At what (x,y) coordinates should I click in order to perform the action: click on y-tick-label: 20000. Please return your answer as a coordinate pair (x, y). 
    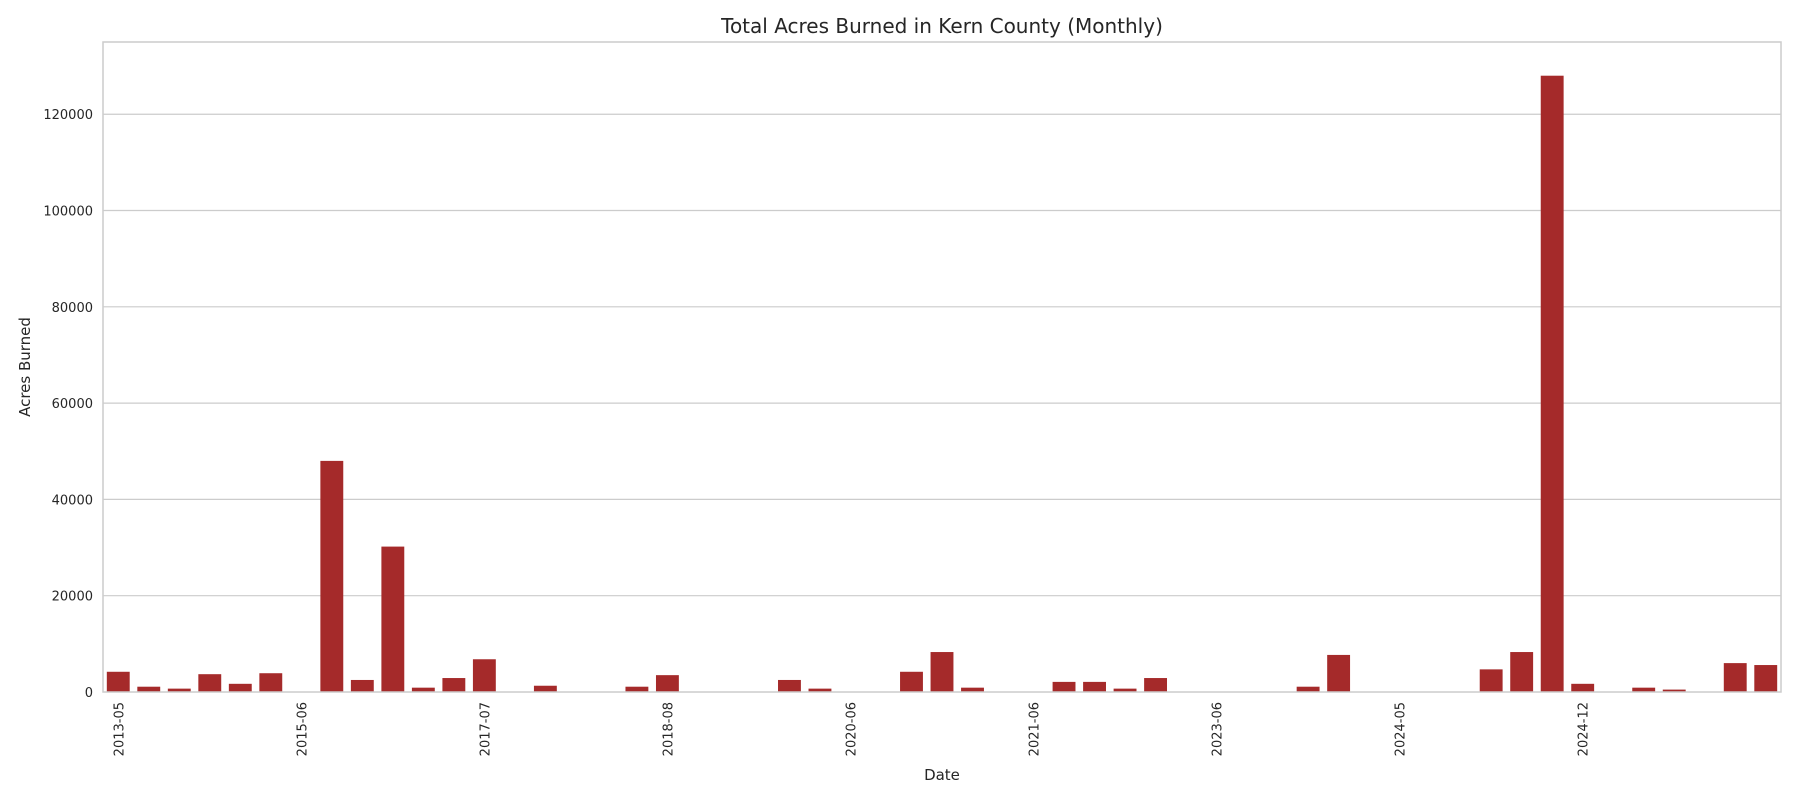
    Looking at the image, I should click on (72, 597).